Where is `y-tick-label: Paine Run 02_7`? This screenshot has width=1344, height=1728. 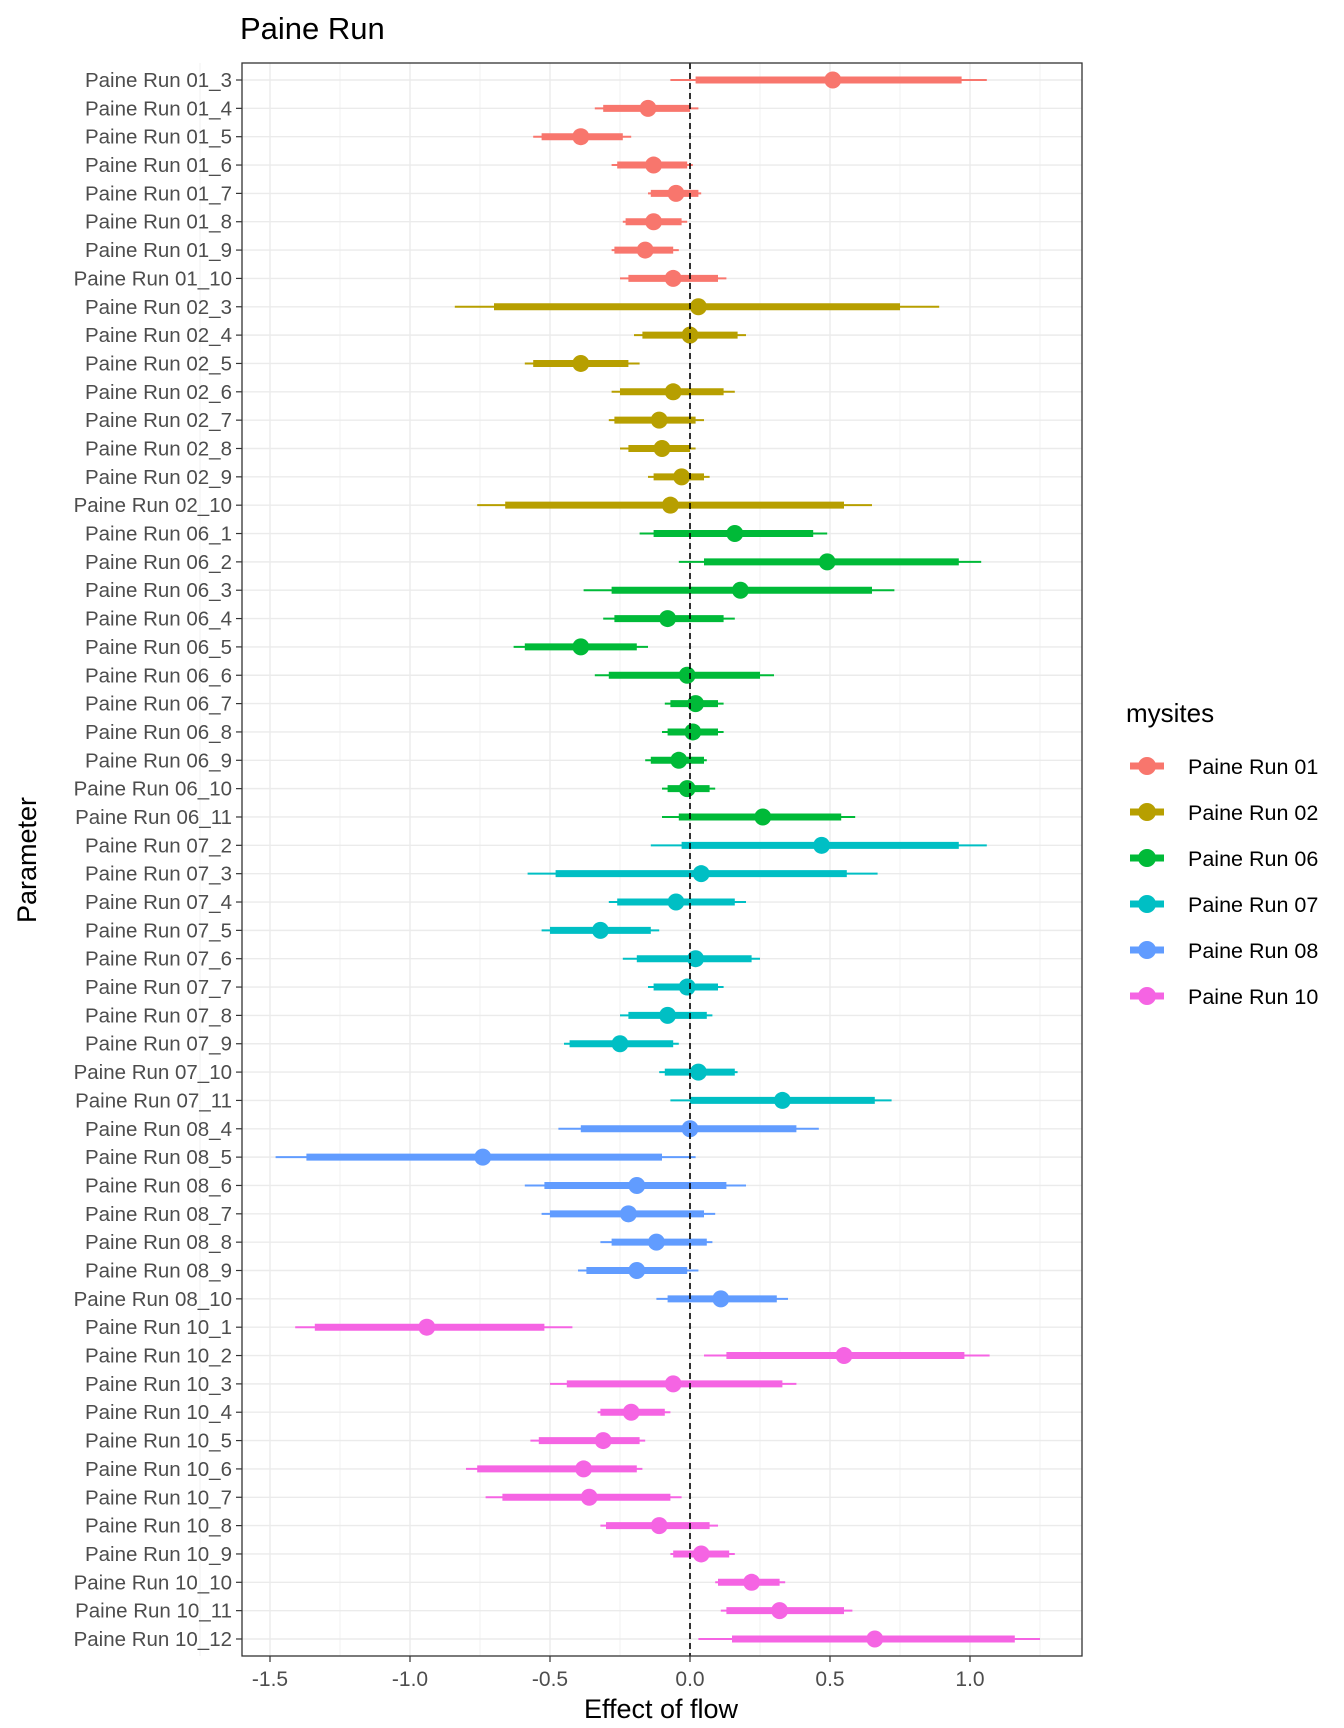 y-tick-label: Paine Run 02_7 is located at coordinates (158, 420).